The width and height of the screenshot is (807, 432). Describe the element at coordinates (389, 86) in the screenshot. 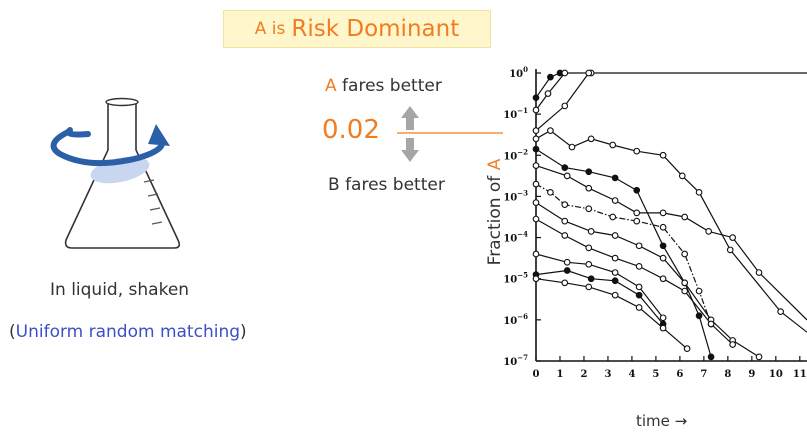

I see `a-fares-better-text: fares better` at that location.